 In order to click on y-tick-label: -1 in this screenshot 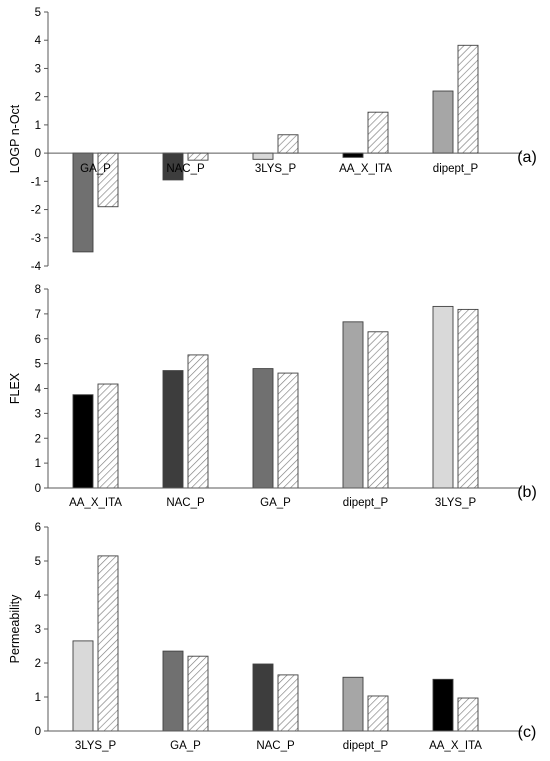, I will do `click(36, 182)`.